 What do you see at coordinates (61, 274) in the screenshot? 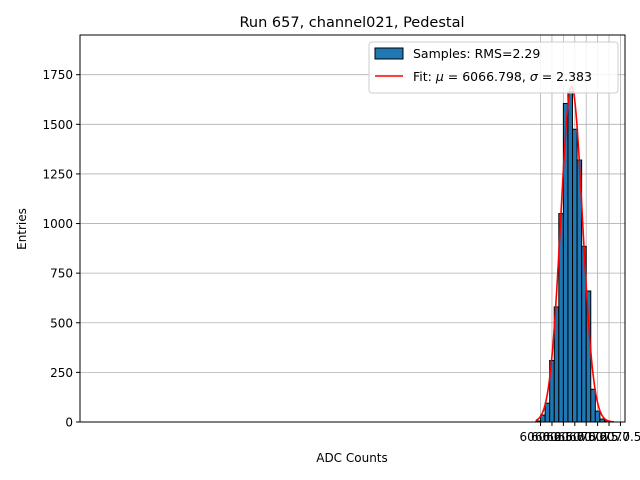
I see `y-tick-label: 750` at bounding box center [61, 274].